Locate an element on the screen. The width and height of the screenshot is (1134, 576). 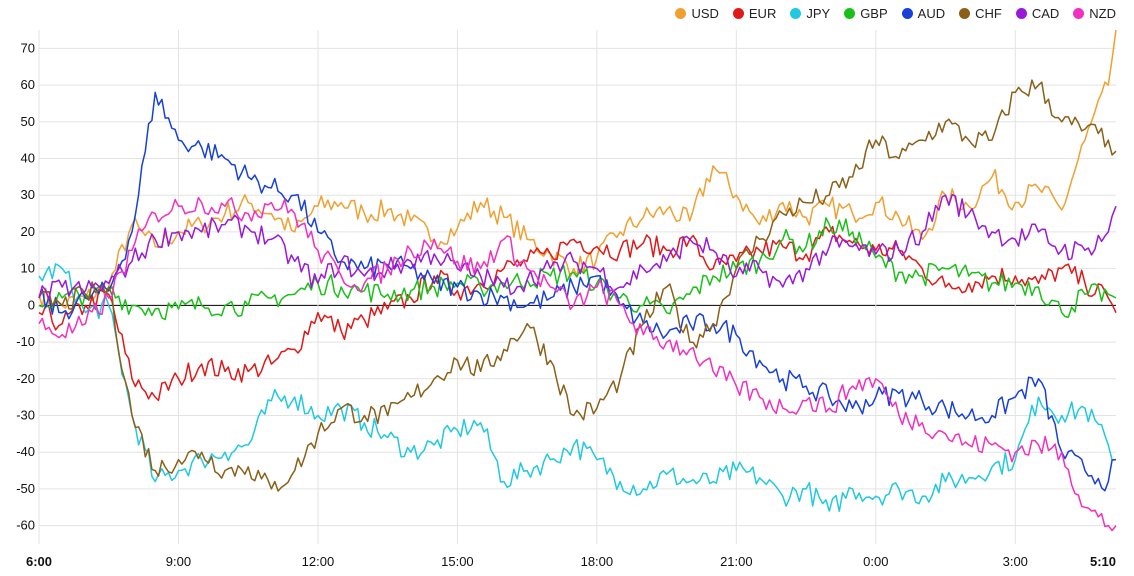
y-tick-label: -30 is located at coordinates (25, 415).